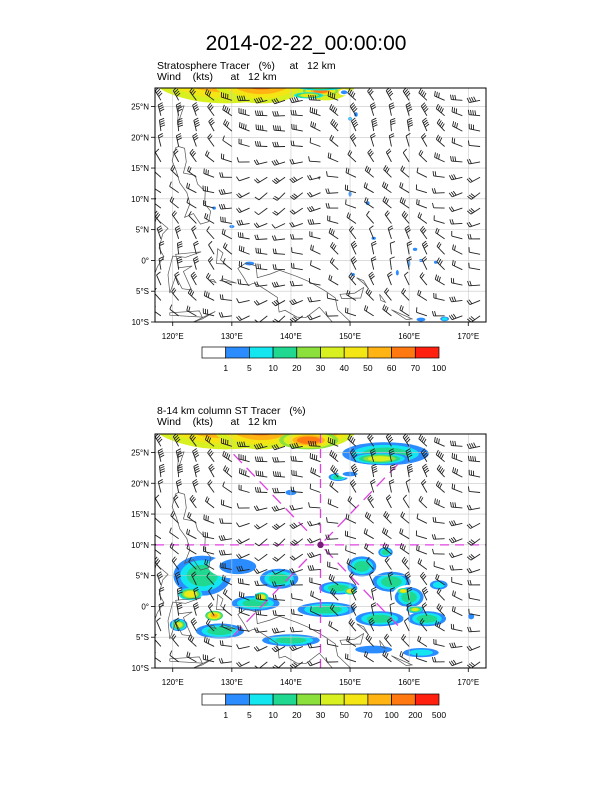  I want to click on colorbar-swatch, so click(308, 699).